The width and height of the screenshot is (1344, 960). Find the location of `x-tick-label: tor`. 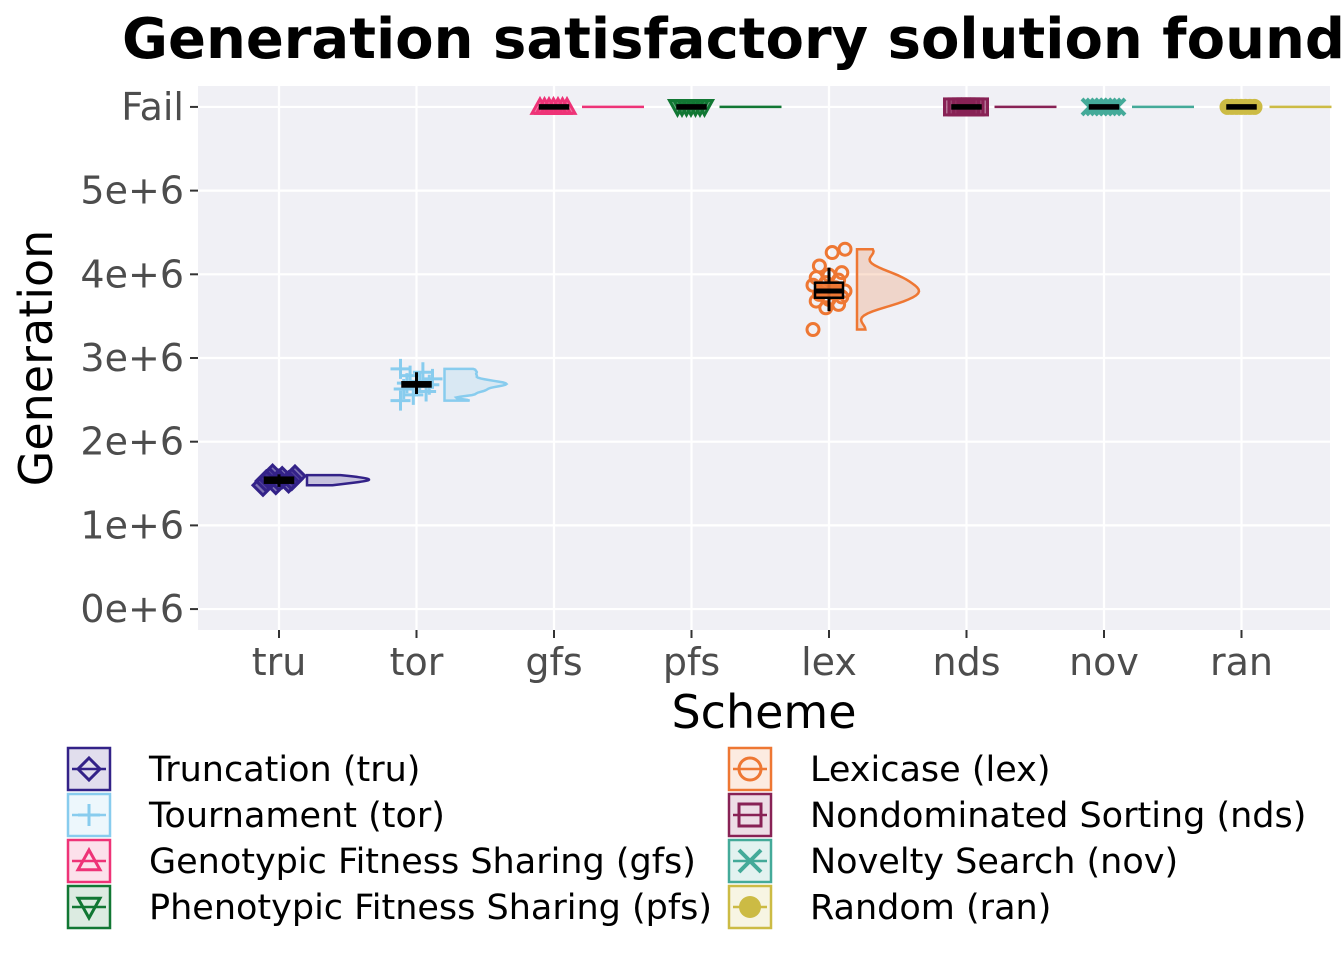

x-tick-label: tor is located at coordinates (417, 662).